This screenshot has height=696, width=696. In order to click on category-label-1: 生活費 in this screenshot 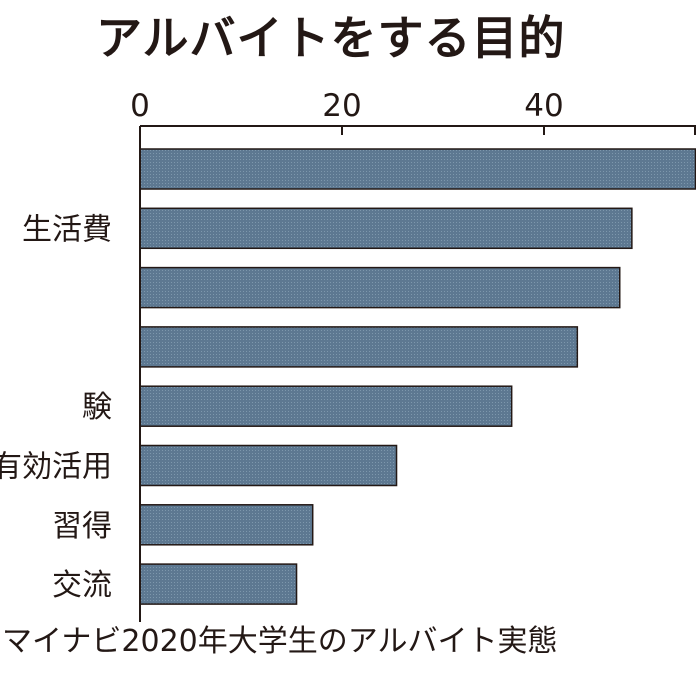, I will do `click(67, 229)`.